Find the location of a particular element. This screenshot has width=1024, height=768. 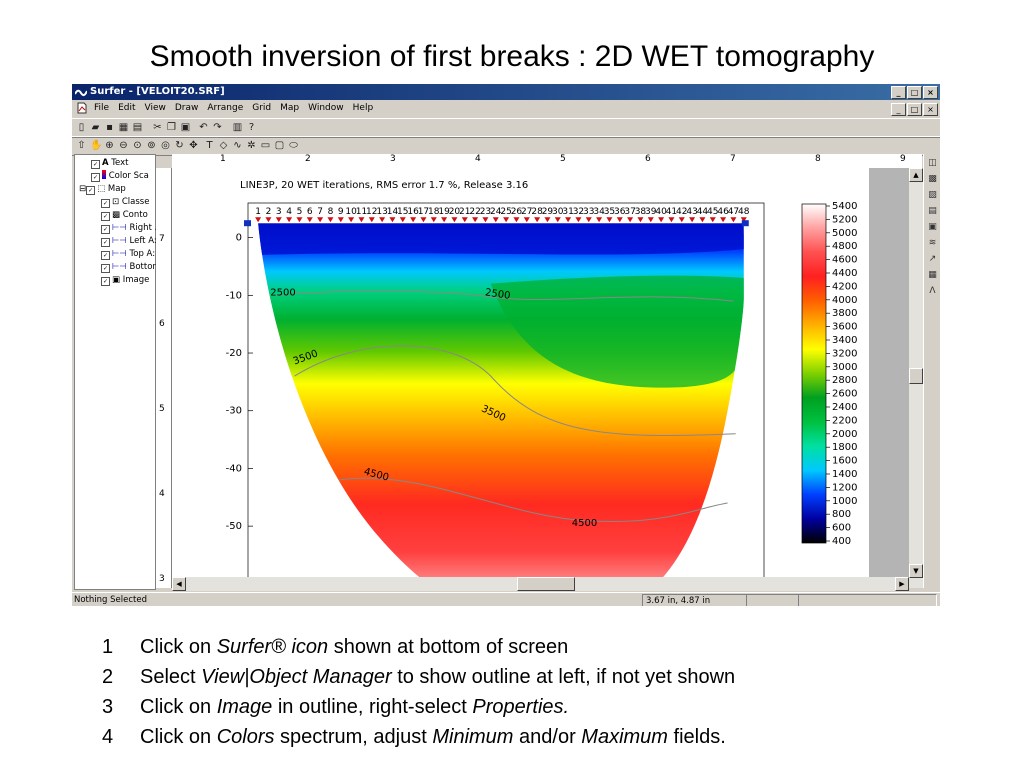

doc-close-button: × is located at coordinates (930, 109).